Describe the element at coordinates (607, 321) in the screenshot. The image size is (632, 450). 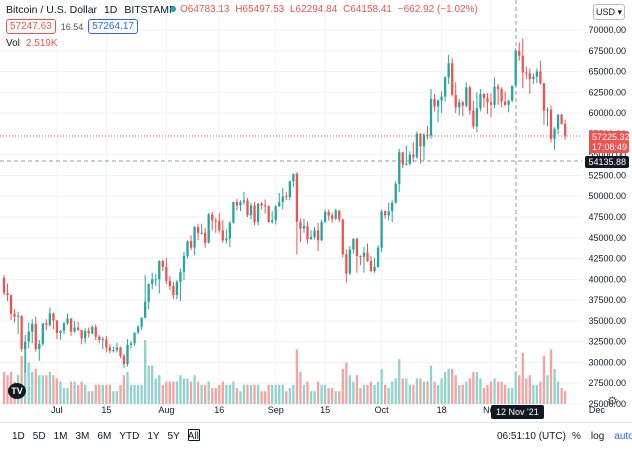
I see `price-tick-label: 35000.00` at that location.